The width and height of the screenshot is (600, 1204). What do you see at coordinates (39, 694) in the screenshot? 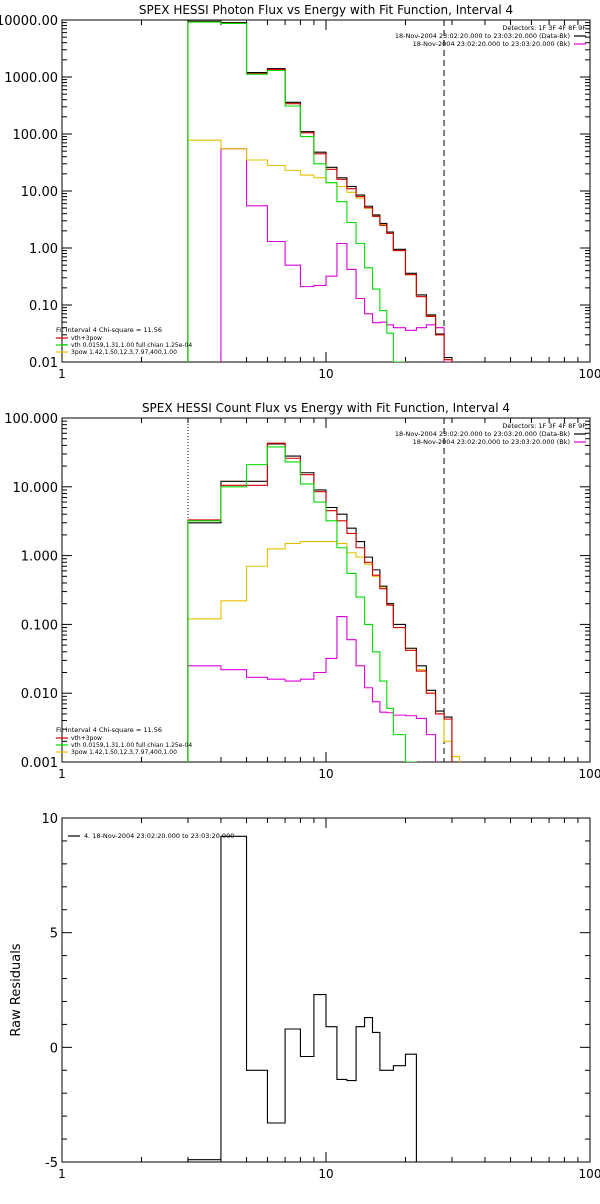
I see `y-tick-label: 0.010` at bounding box center [39, 694].